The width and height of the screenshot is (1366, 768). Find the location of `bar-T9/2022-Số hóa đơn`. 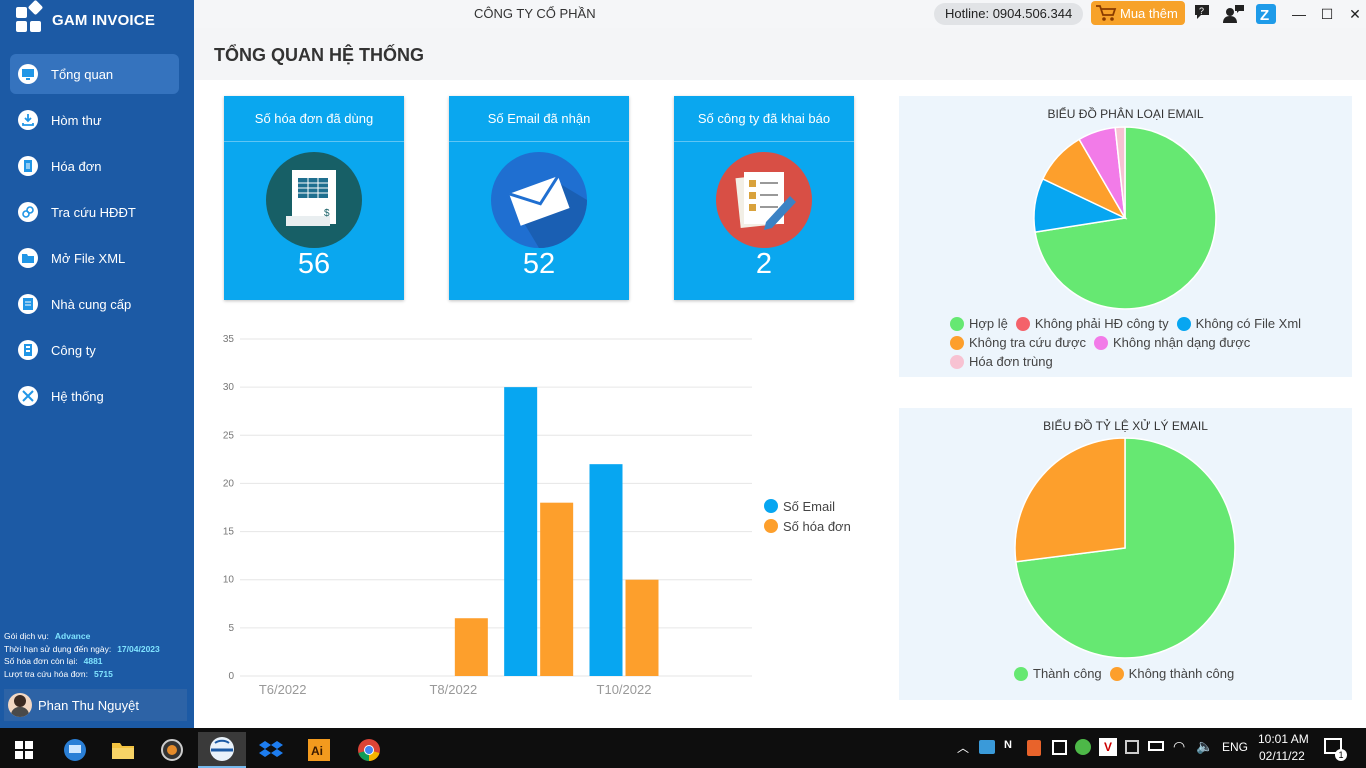

bar-T9/2022-Số hóa đơn is located at coordinates (557, 589).